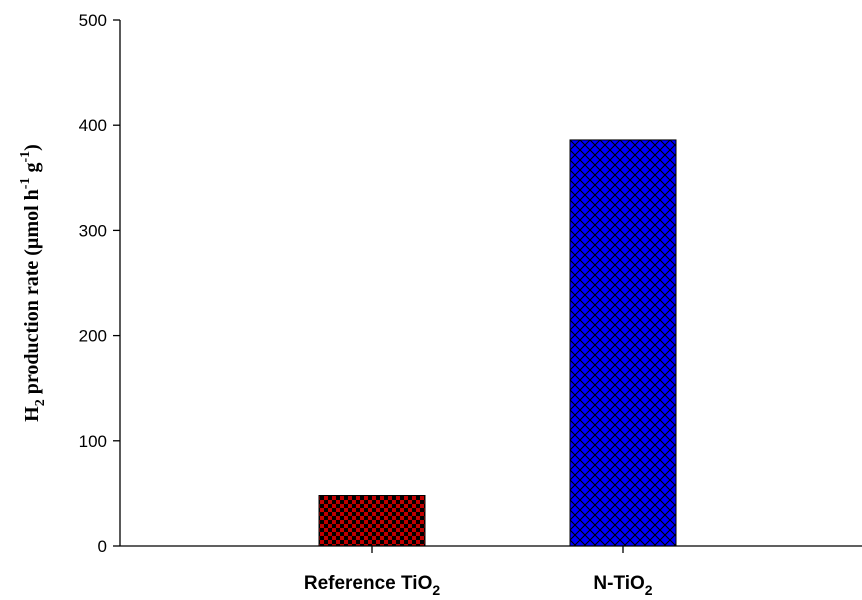 This screenshot has width=862, height=600. Describe the element at coordinates (93, 20) in the screenshot. I see `y-tick-label: 500` at that location.